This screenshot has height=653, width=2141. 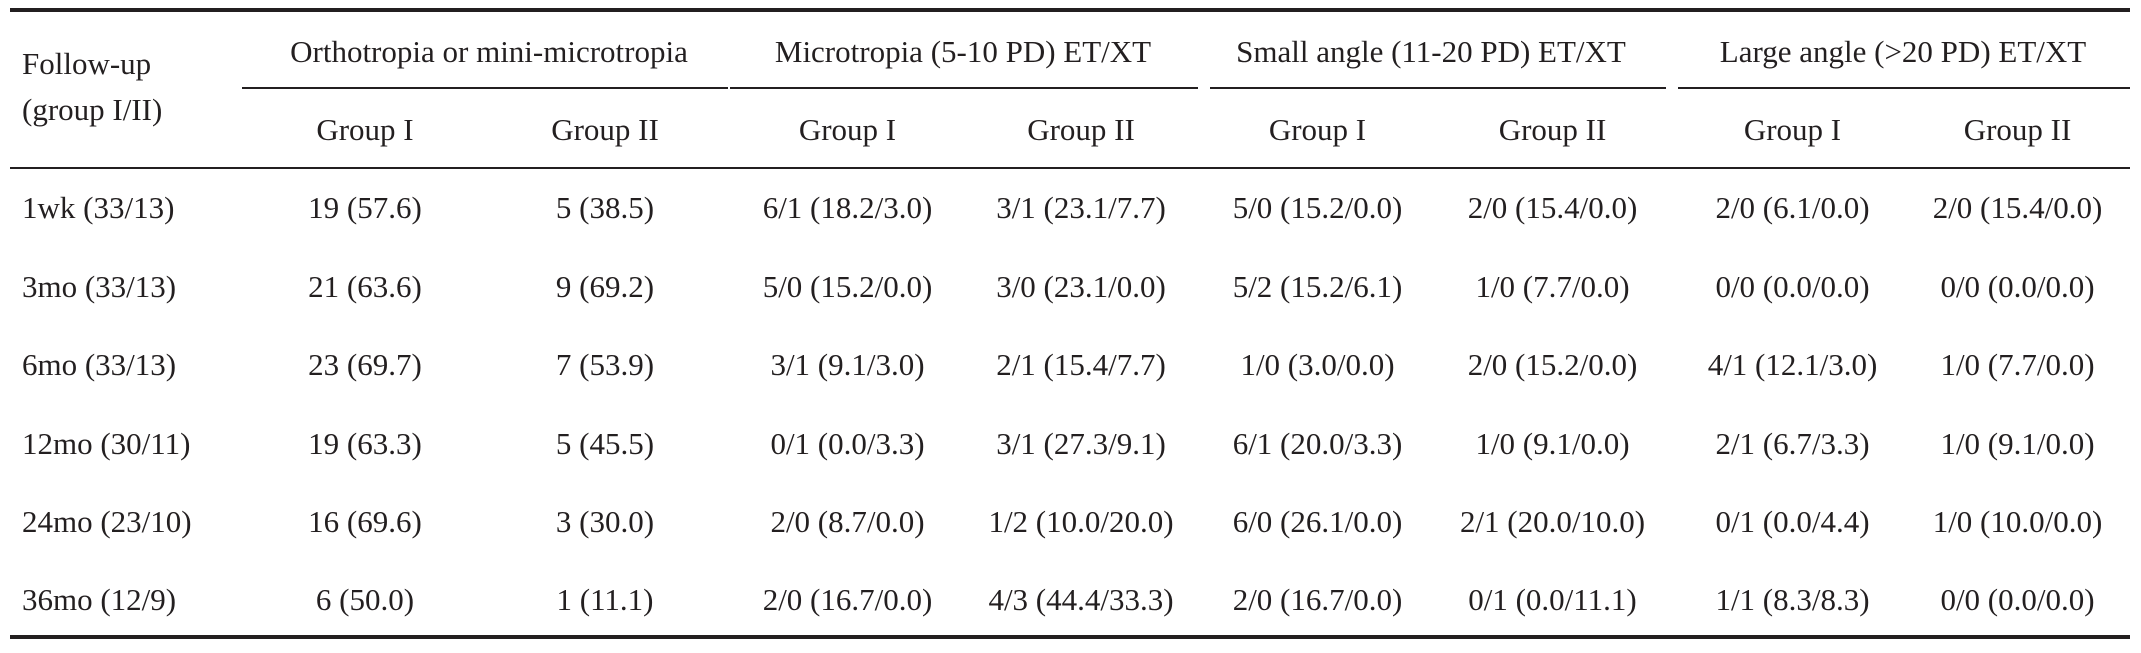 What do you see at coordinates (1081, 599) in the screenshot?
I see `row-6-micro-g2: 4/3 (44.4/33.3)` at bounding box center [1081, 599].